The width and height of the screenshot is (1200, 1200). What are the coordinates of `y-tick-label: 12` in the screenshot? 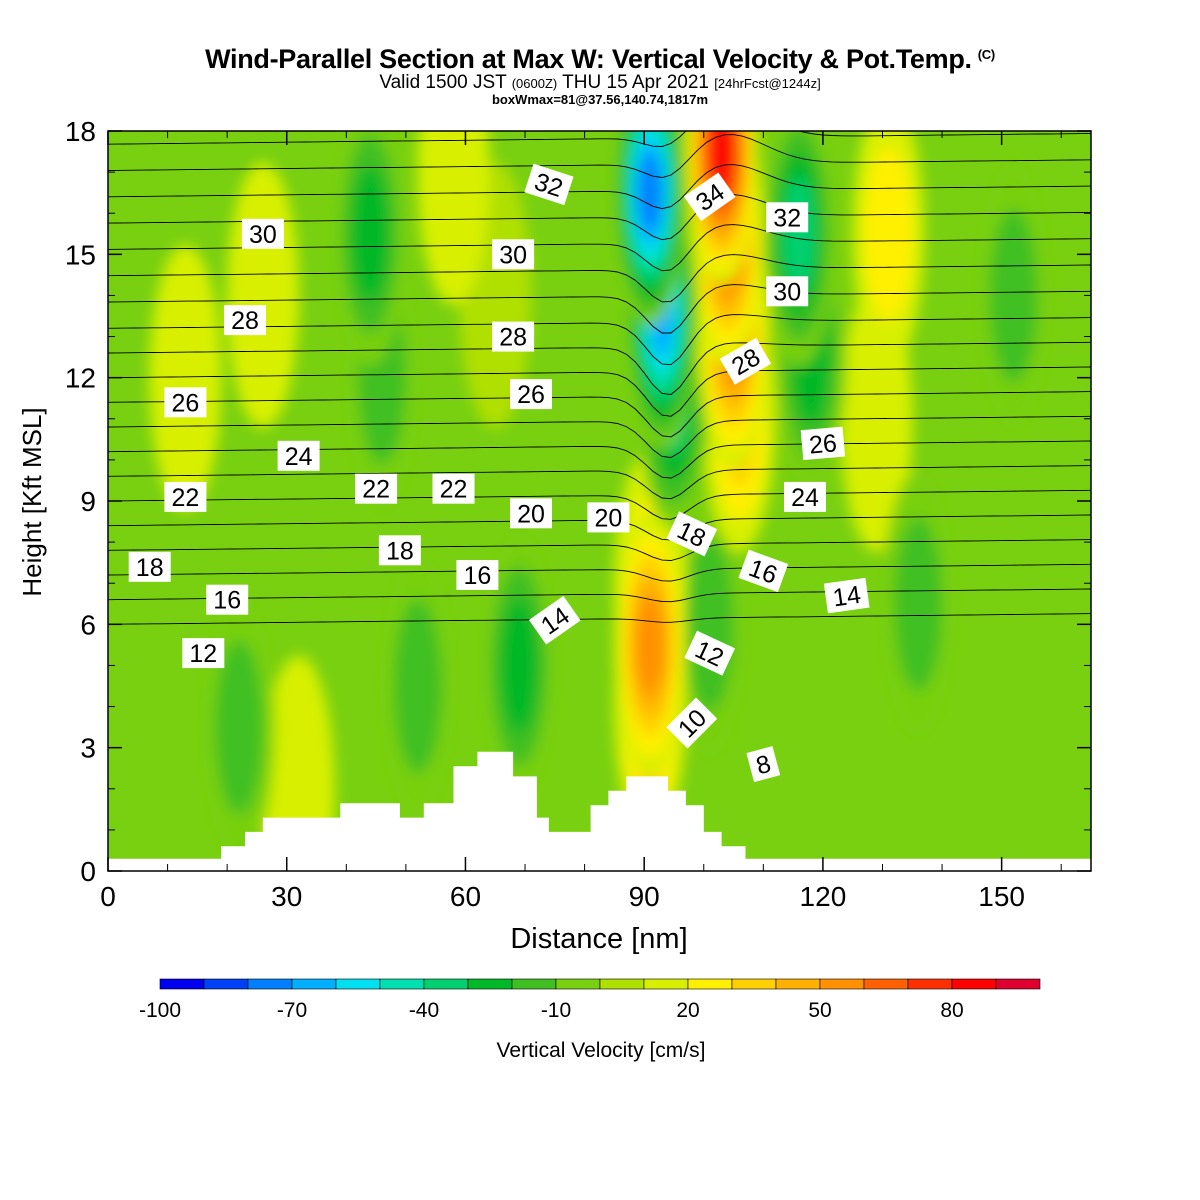 It's located at (80, 378).